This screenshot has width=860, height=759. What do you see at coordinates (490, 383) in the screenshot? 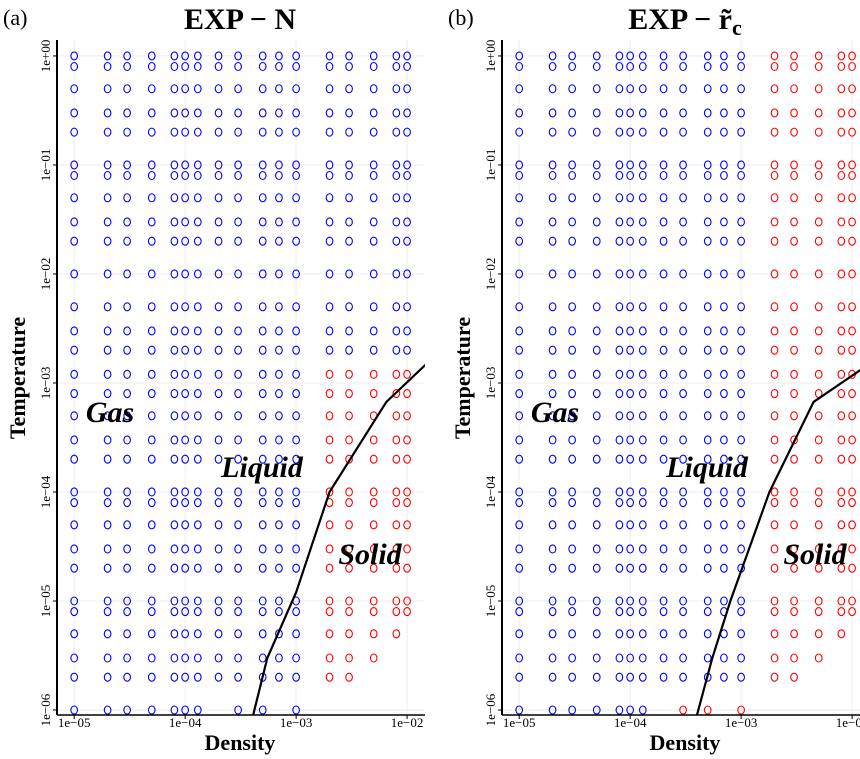
I see `y-tick-label: 1e−03` at bounding box center [490, 383].